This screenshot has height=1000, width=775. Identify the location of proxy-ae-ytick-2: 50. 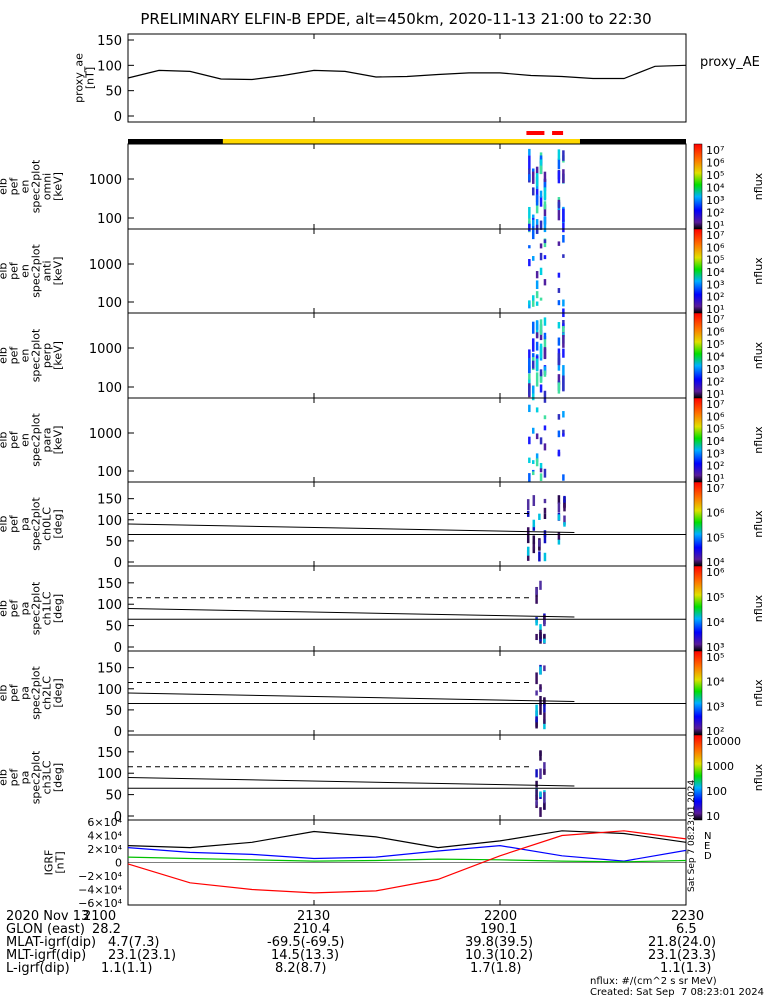
(113, 92).